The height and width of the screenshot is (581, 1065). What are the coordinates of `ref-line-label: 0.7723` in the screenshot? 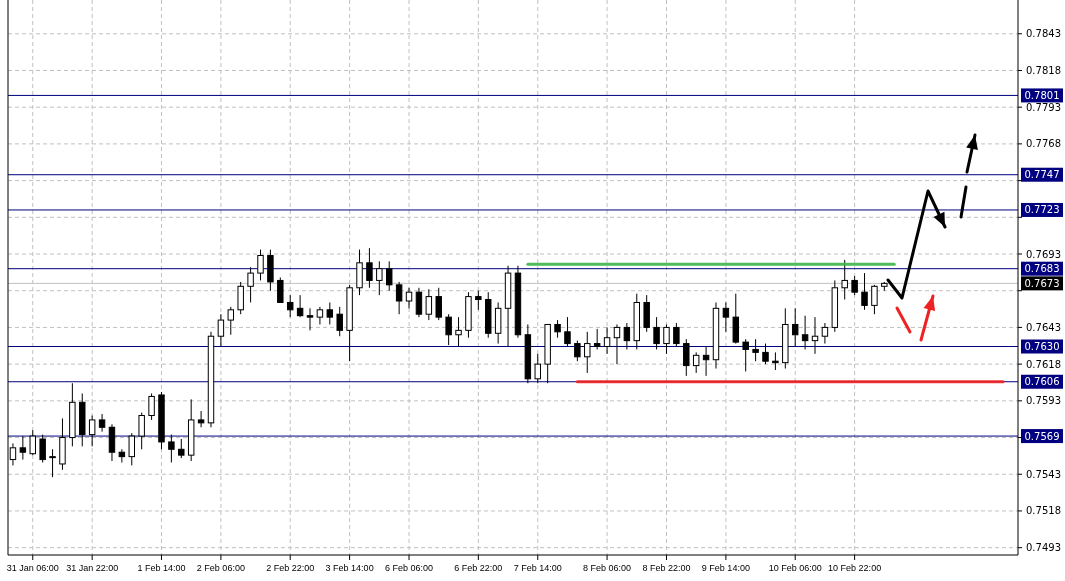 It's located at (1042, 210).